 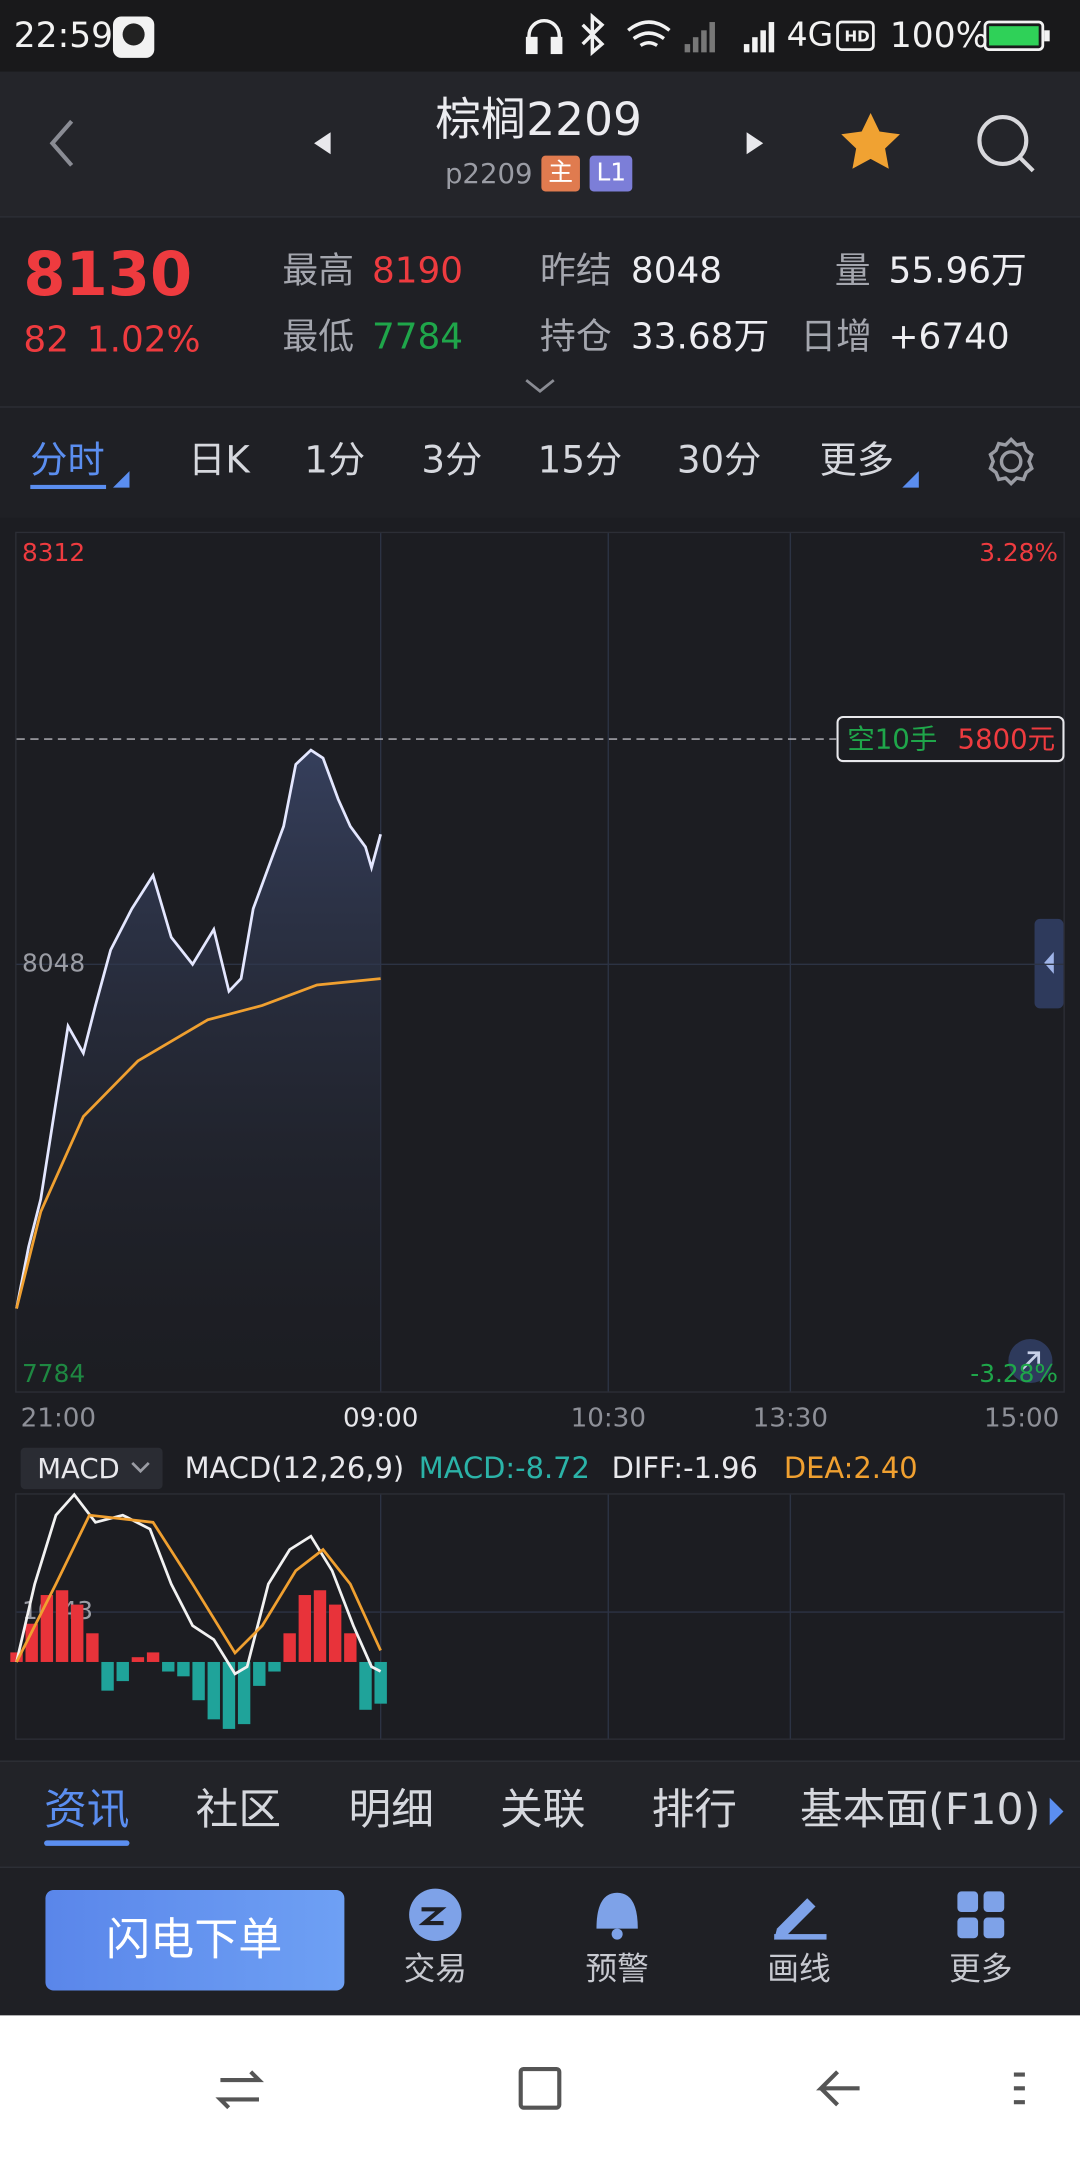 What do you see at coordinates (892, 739) in the screenshot?
I see `order-label: 空10手` at bounding box center [892, 739].